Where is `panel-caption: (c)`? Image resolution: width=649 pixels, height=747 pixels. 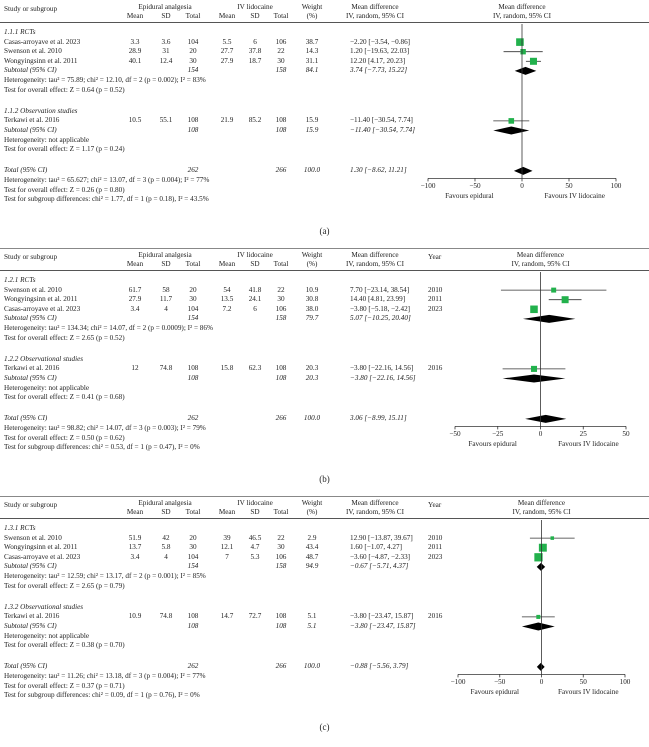
panel-caption: (c) is located at coordinates (324, 727).